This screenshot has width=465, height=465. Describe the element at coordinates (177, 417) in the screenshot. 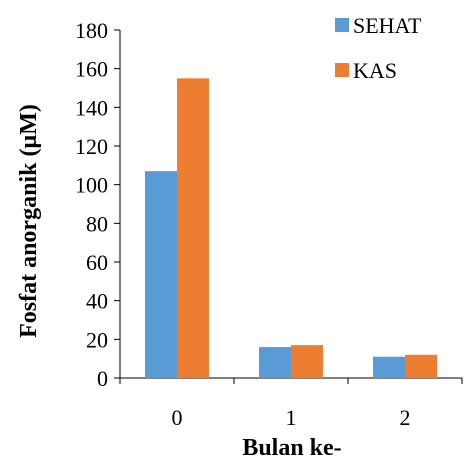

I see `x-tick-label: 0` at that location.